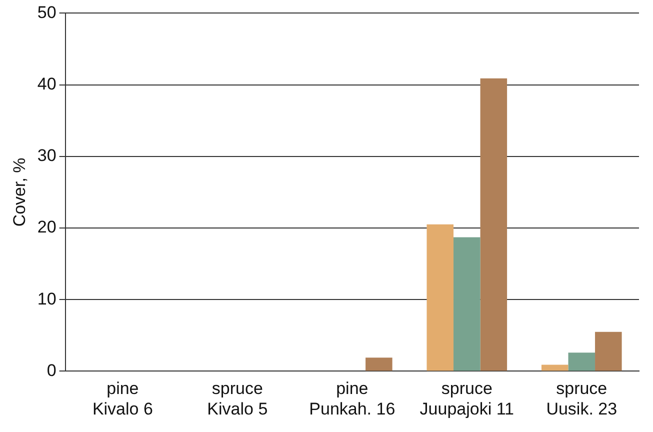 This screenshot has width=653, height=432. I want to click on y-tick-label: 10, so click(46, 298).